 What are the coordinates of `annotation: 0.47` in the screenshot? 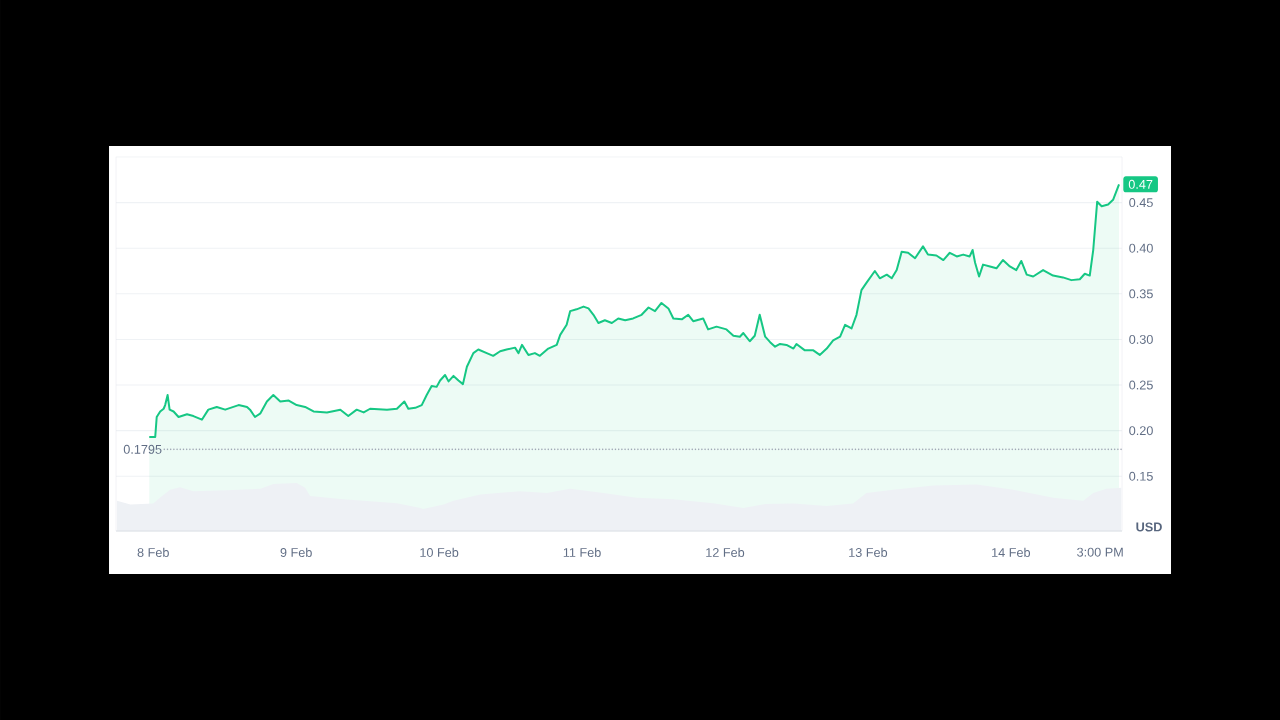 It's located at (1140, 184).